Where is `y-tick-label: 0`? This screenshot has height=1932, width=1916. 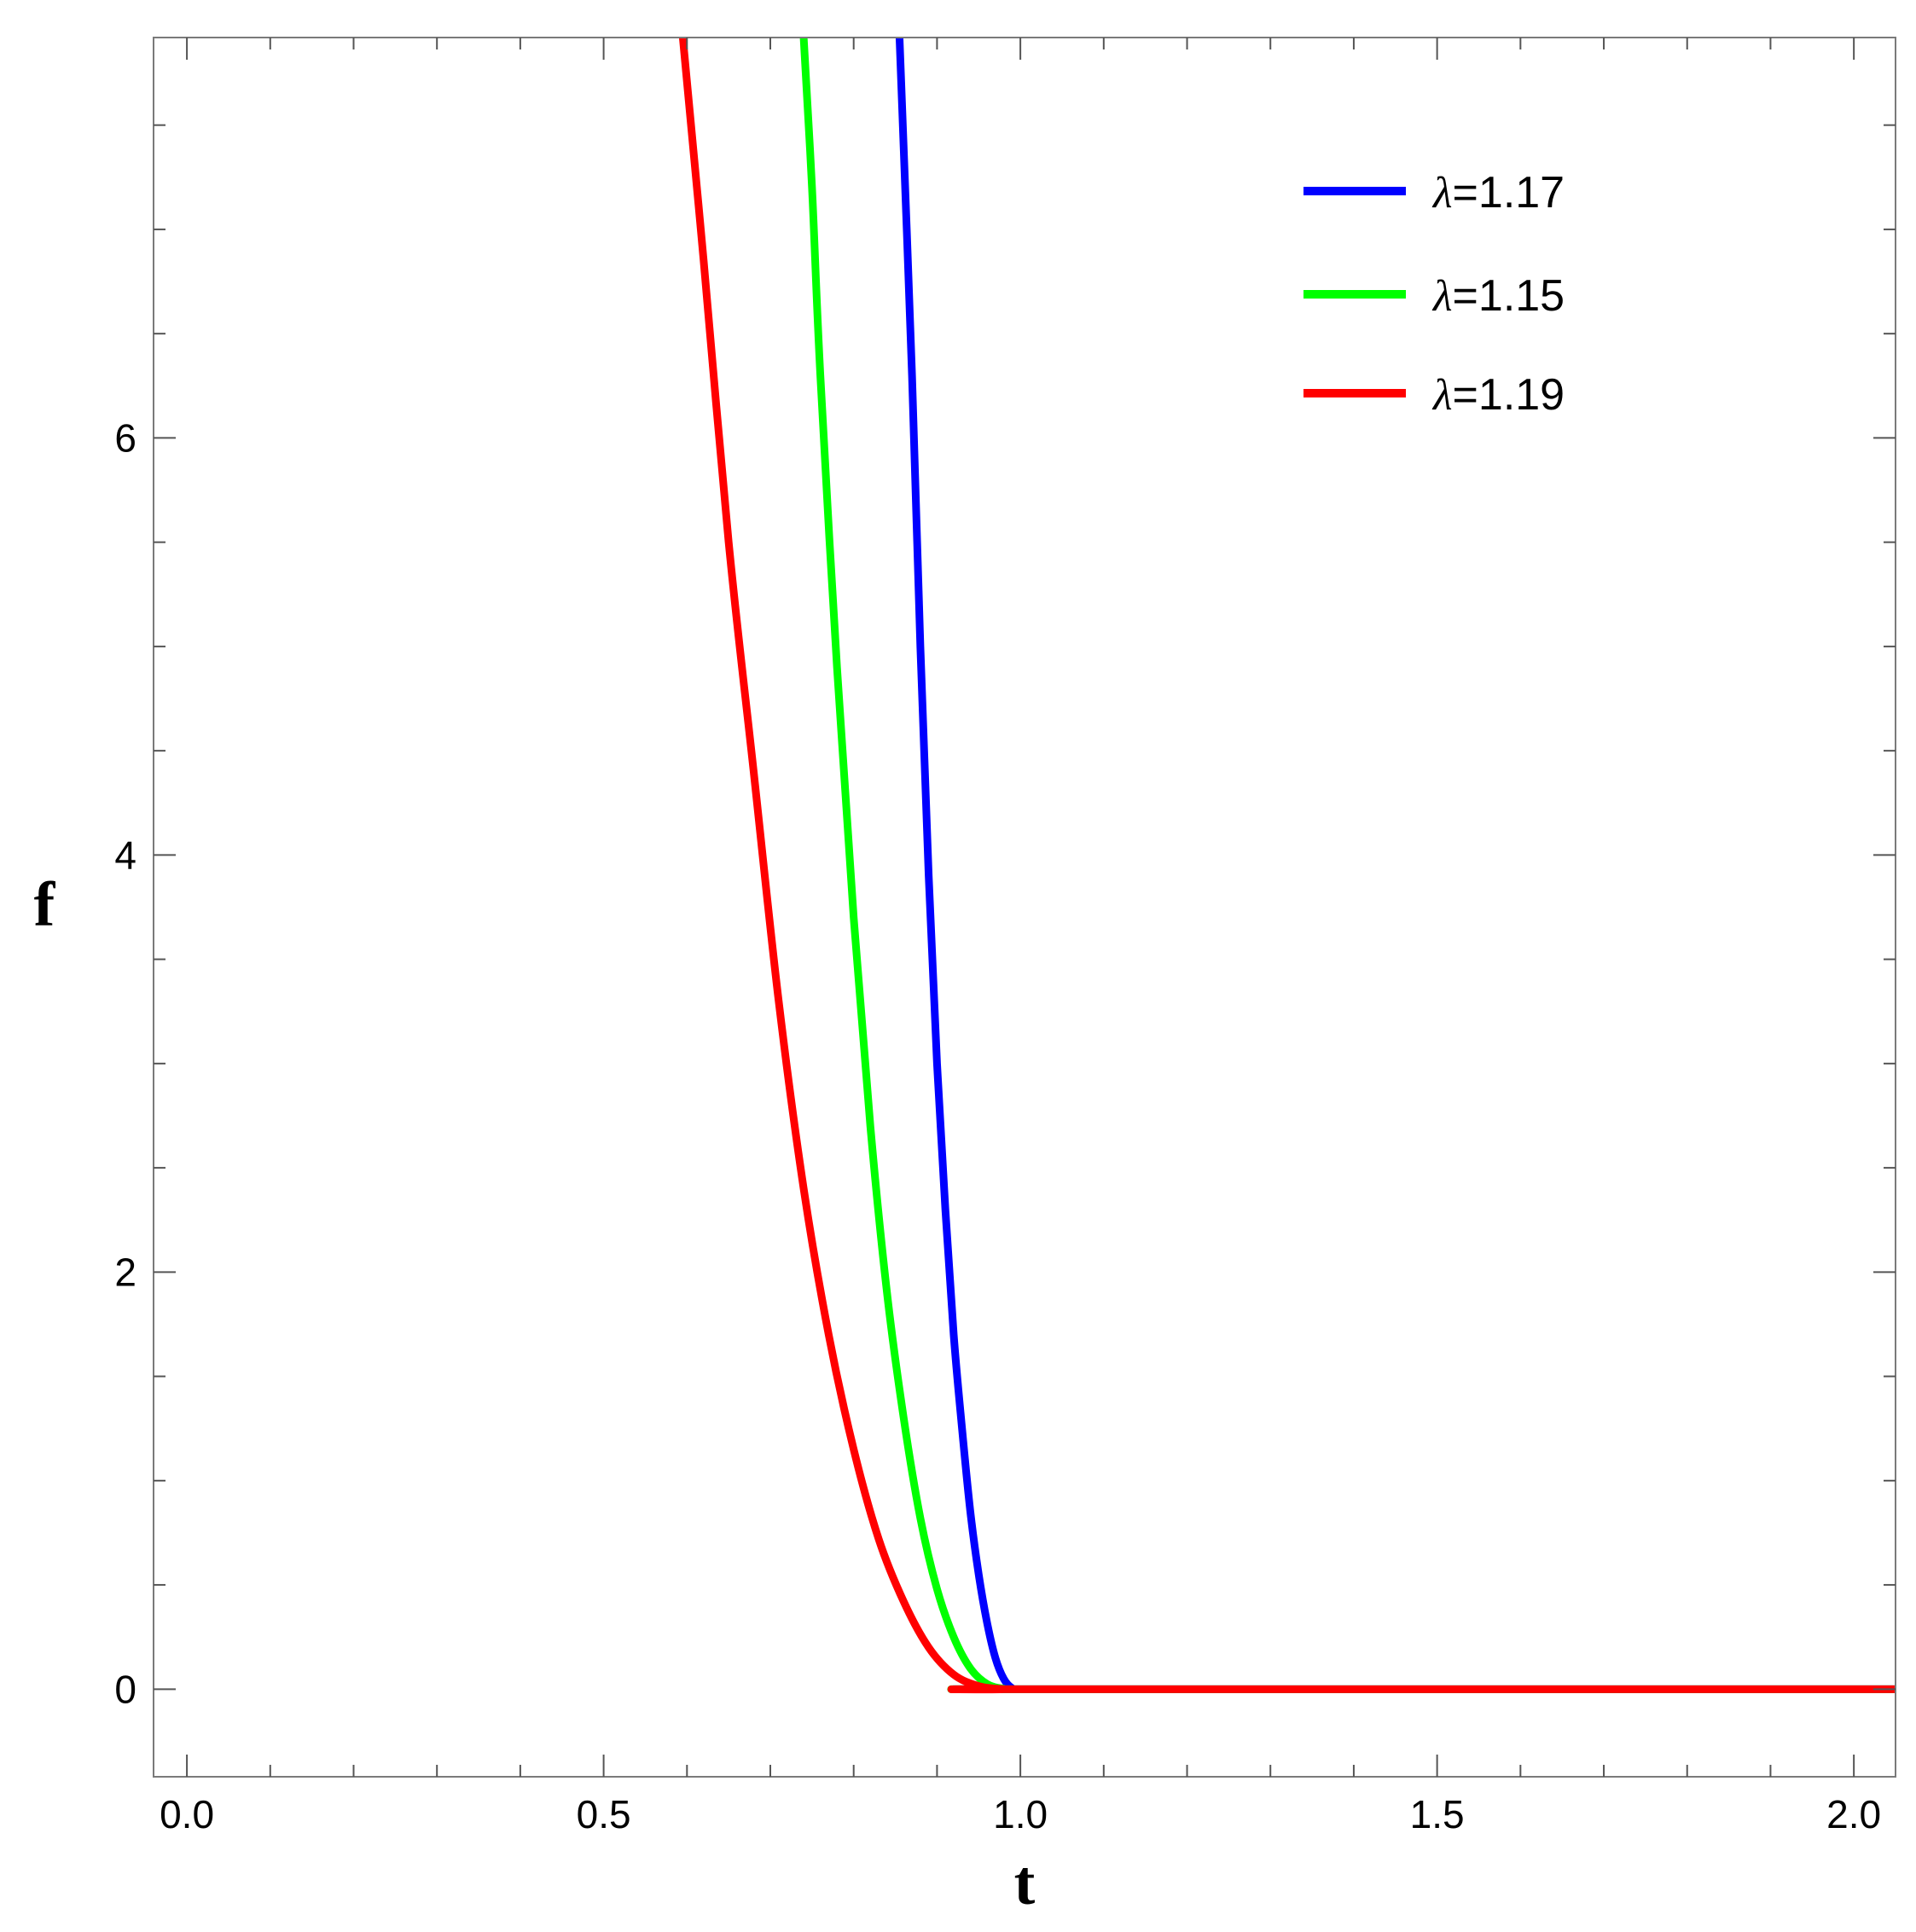 y-tick-label: 0 is located at coordinates (125, 1689).